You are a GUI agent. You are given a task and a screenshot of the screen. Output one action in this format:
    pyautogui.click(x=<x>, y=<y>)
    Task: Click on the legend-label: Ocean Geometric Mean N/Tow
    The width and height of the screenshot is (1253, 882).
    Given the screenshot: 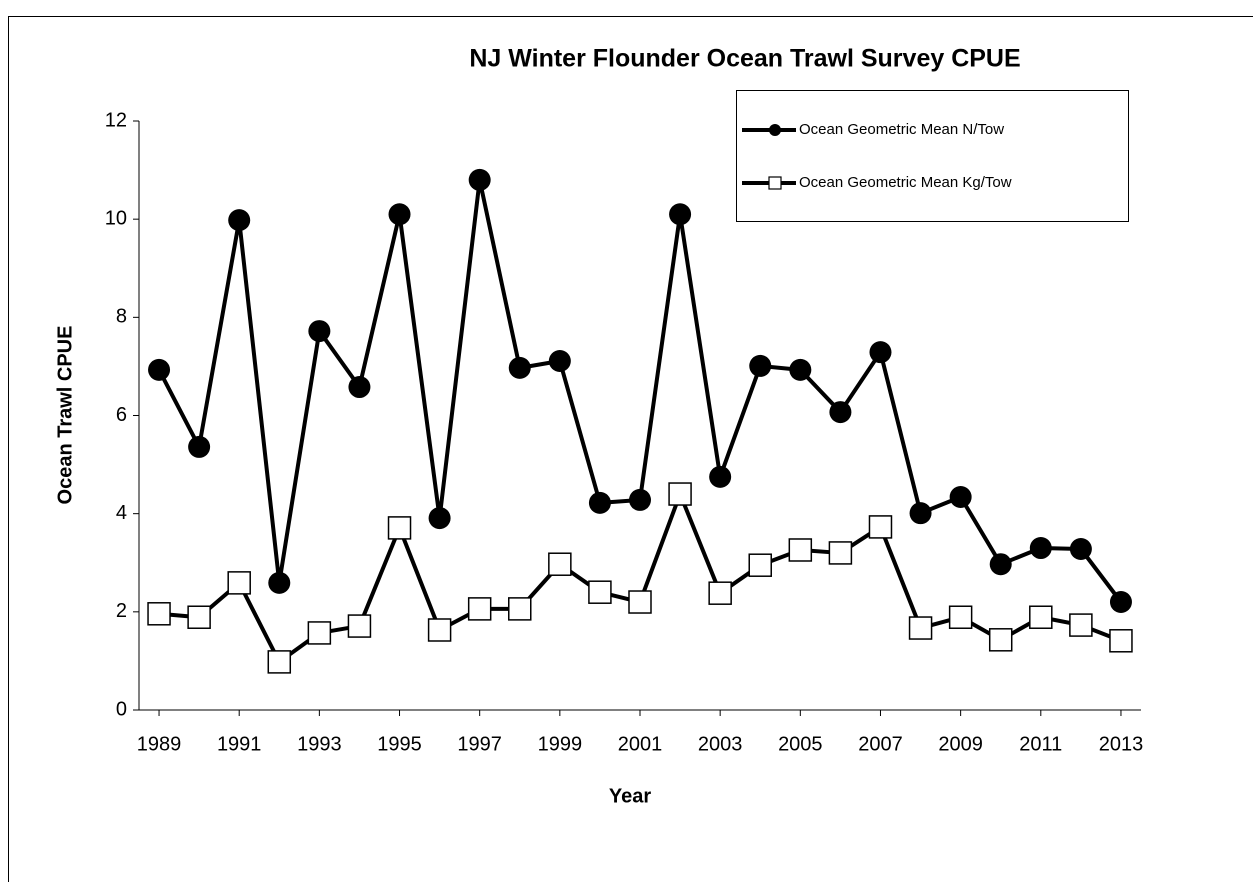 What is the action you would take?
    pyautogui.click(x=901, y=129)
    